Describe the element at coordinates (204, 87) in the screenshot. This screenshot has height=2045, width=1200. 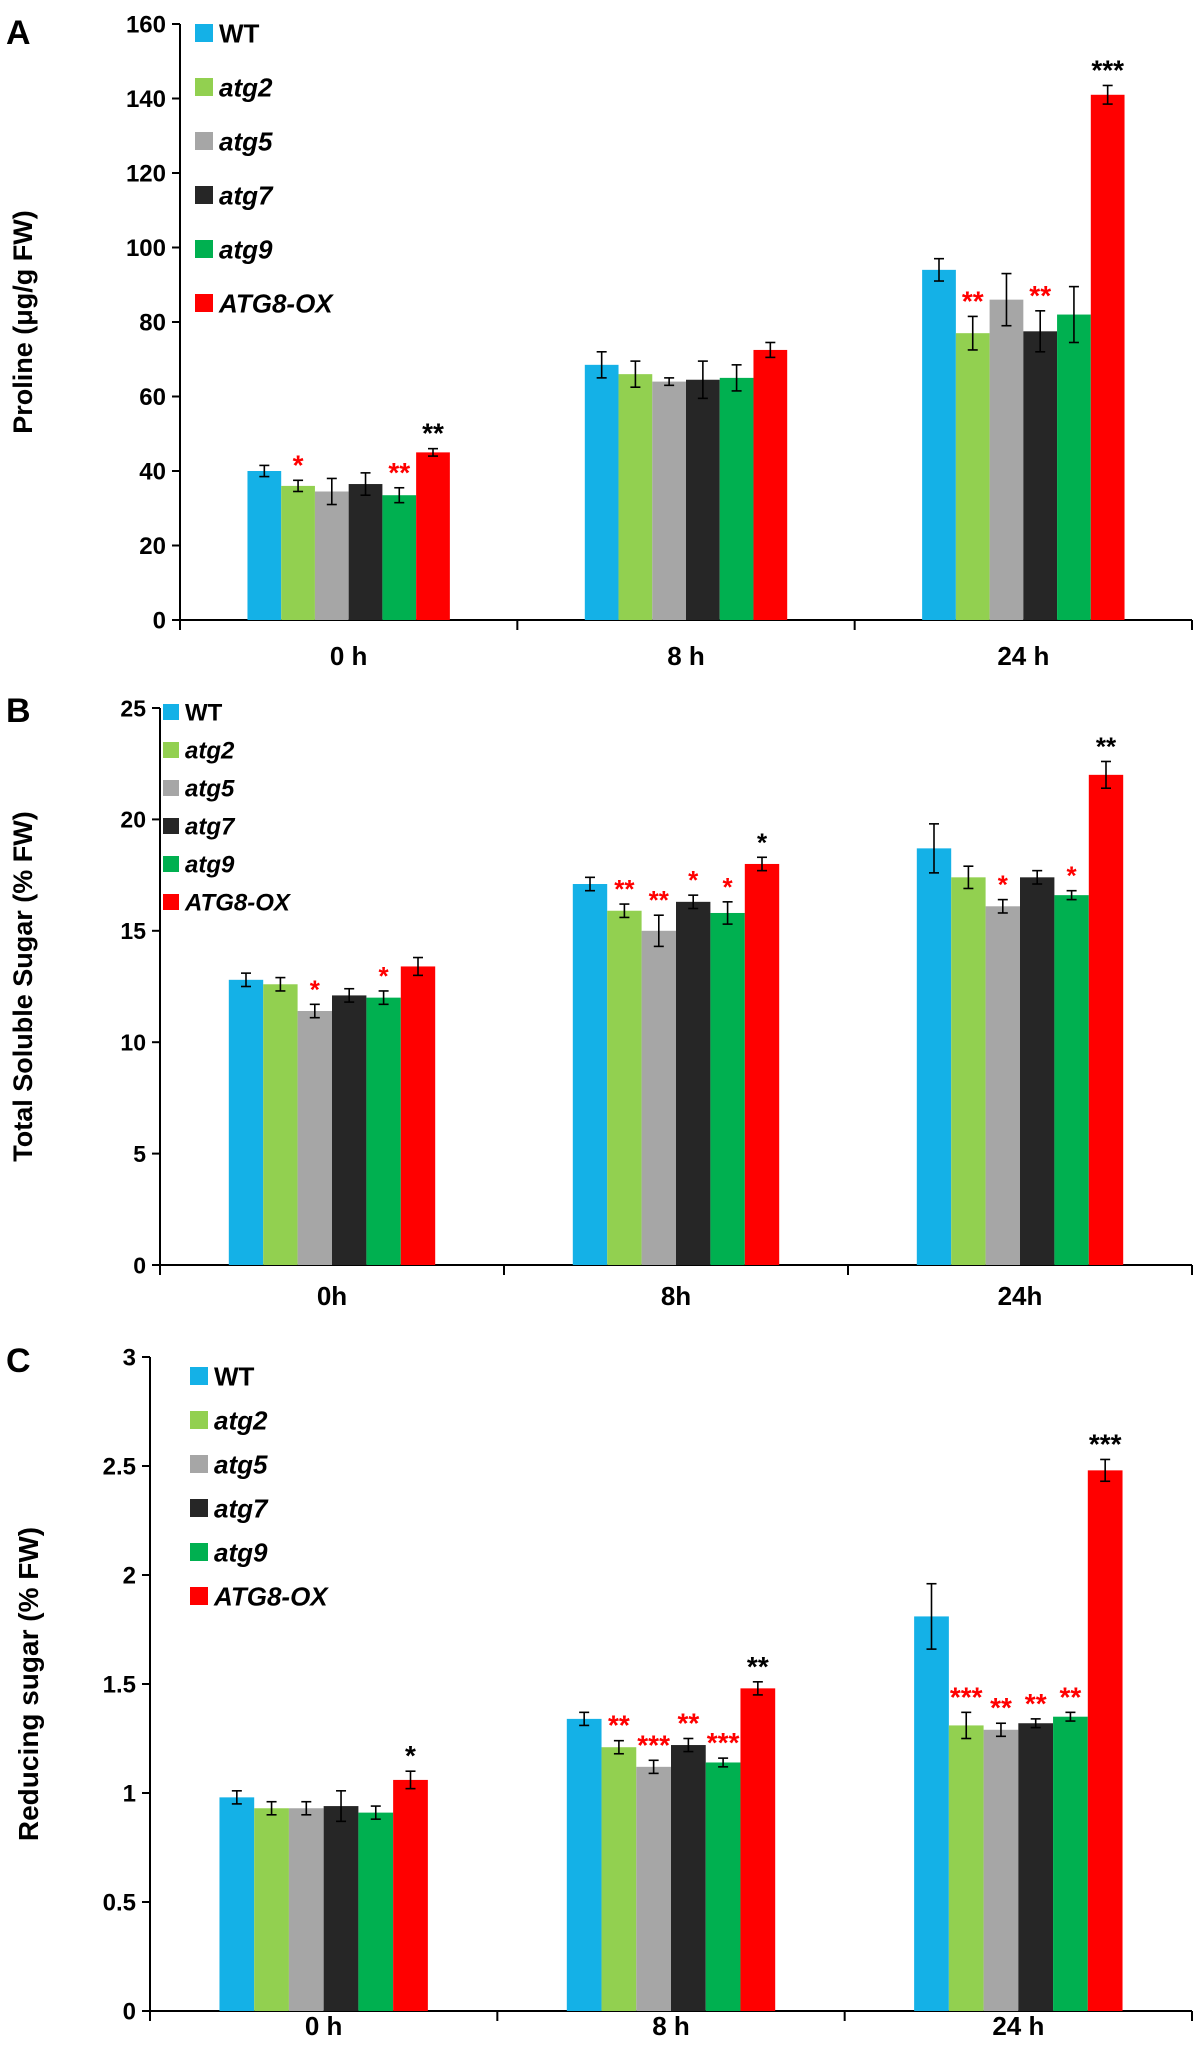
I see `legend-swatch-atg2` at that location.